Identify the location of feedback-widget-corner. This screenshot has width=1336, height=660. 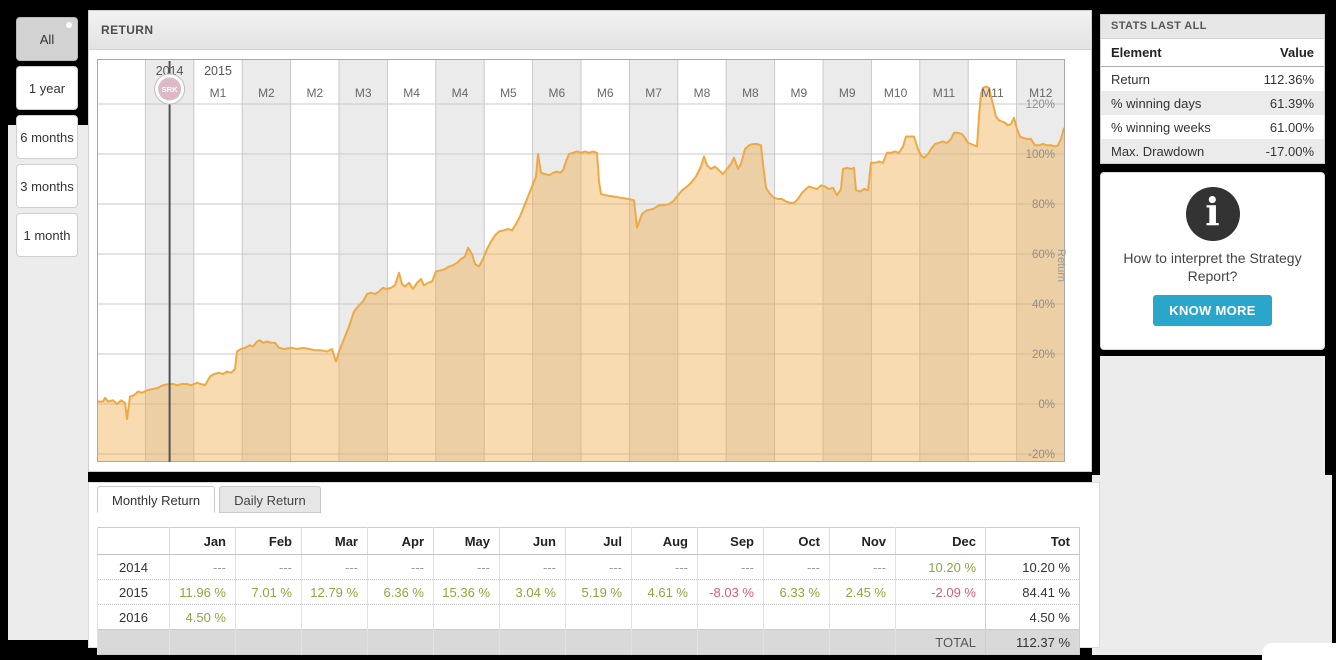
(1299, 651).